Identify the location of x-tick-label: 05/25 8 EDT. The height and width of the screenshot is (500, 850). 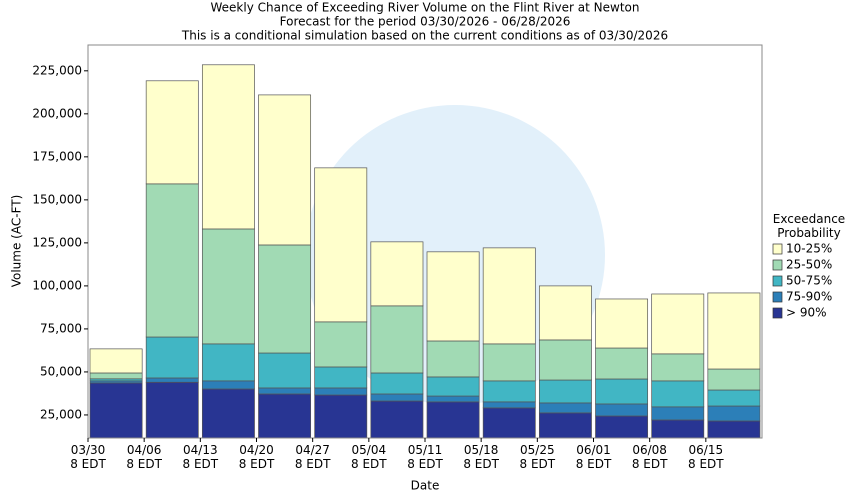
(537, 457).